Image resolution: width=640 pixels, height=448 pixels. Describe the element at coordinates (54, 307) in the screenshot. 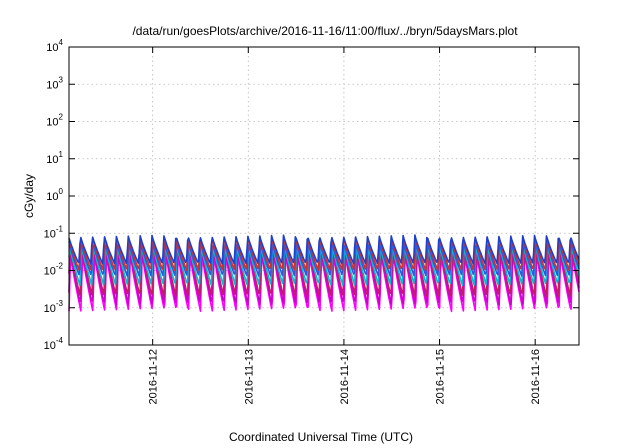

I see `y-tick-label: 10⁻³` at that location.